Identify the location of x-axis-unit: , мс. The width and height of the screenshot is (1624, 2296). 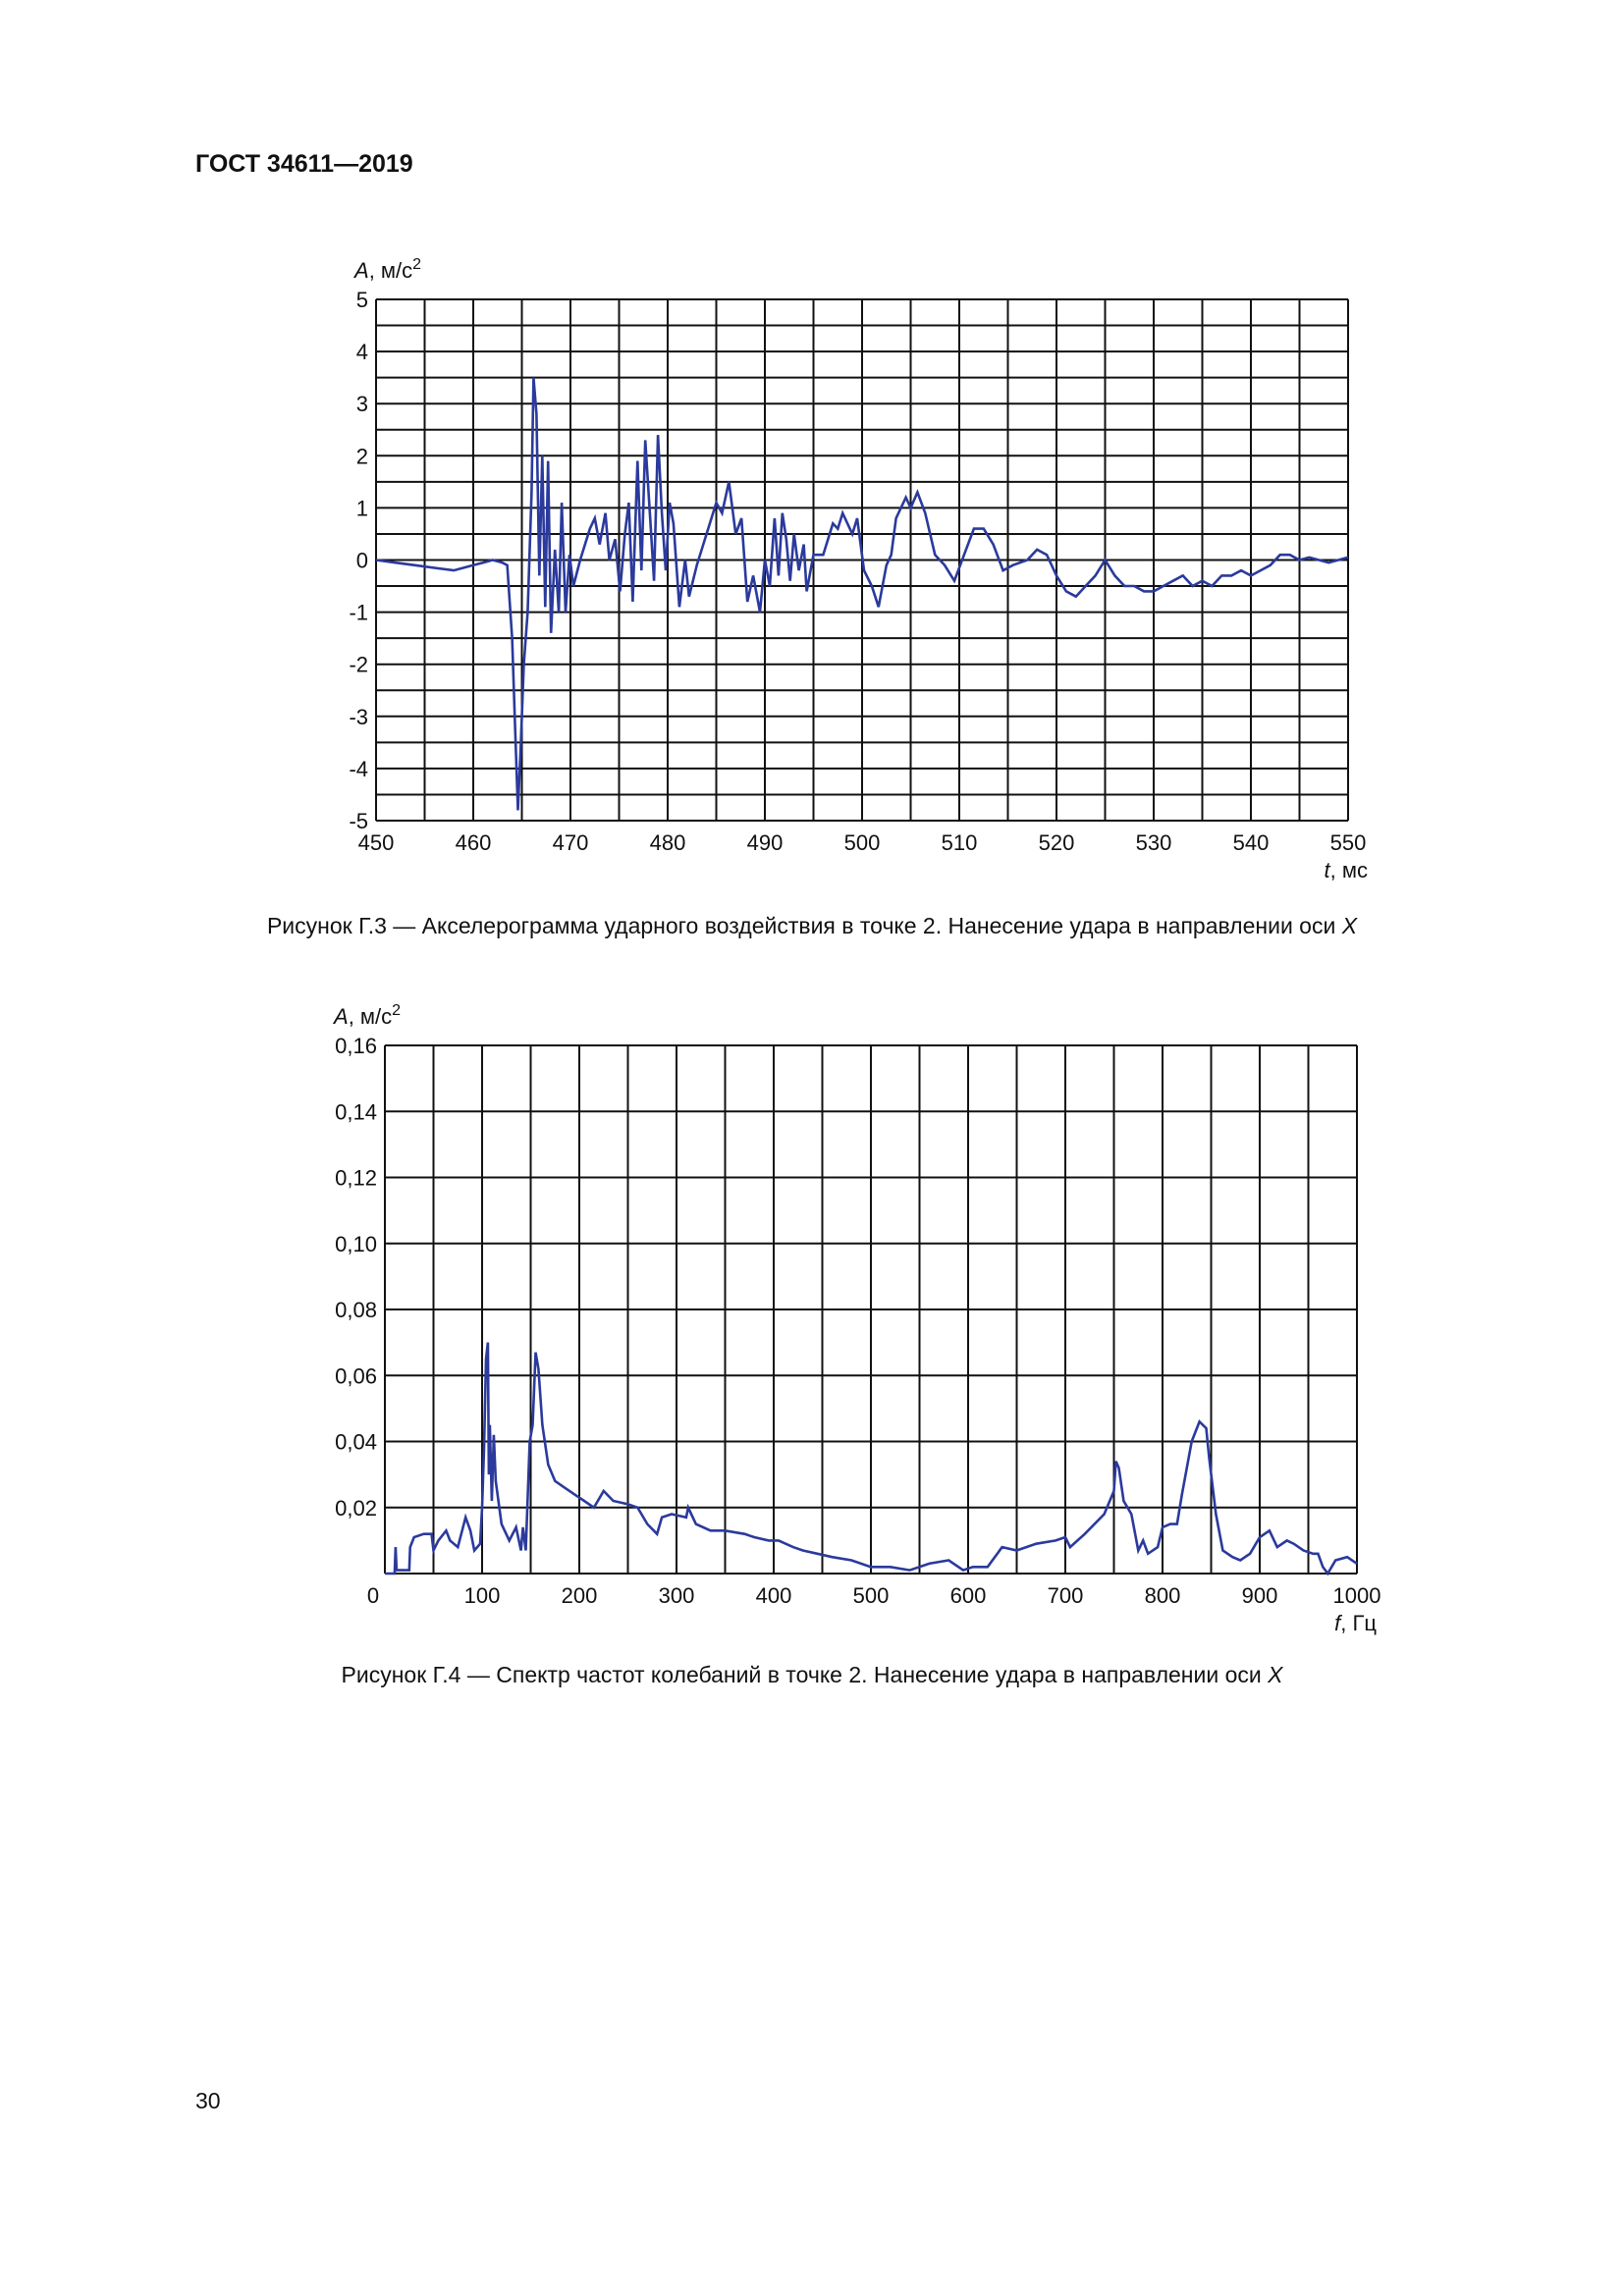
(1349, 870).